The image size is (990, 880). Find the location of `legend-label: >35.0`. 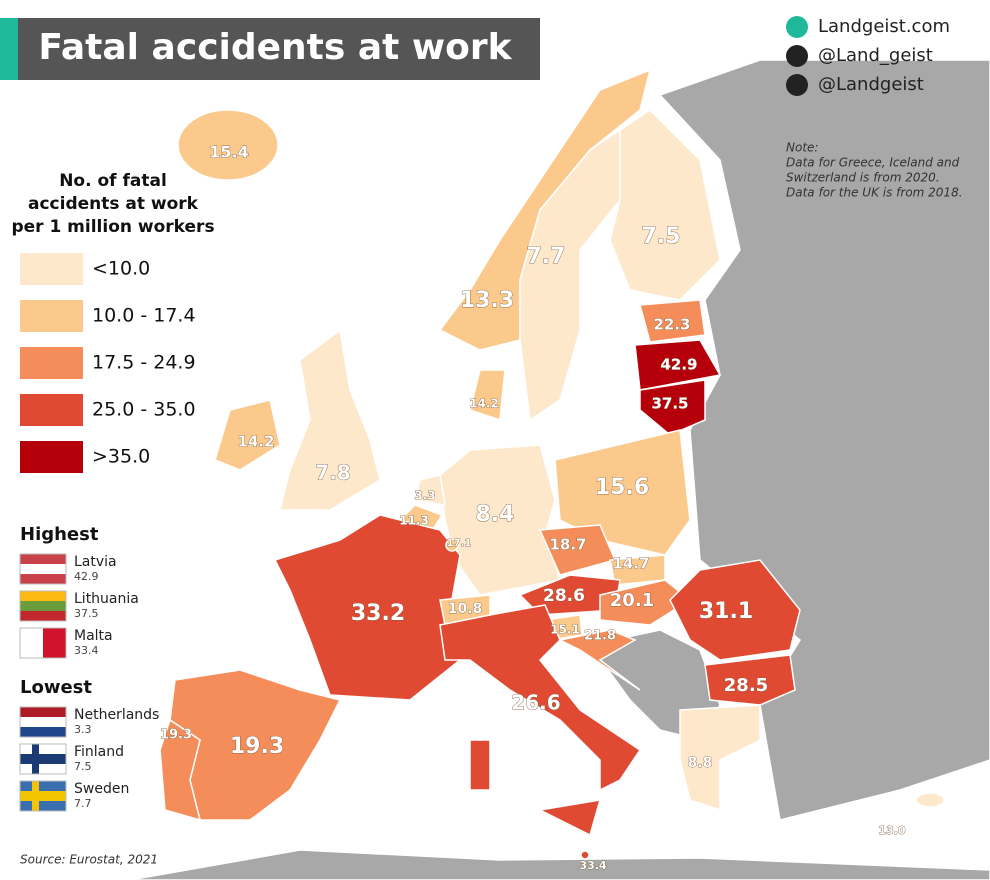

legend-label: >35.0 is located at coordinates (121, 457).